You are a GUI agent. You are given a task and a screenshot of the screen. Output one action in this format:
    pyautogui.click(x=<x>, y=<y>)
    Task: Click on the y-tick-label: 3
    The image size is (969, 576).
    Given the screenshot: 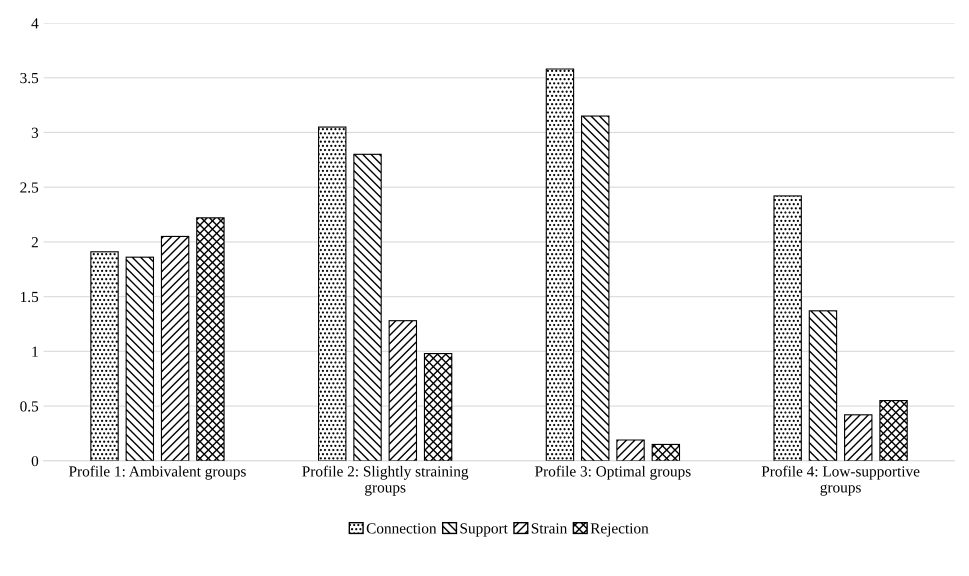 What is the action you would take?
    pyautogui.click(x=35, y=133)
    